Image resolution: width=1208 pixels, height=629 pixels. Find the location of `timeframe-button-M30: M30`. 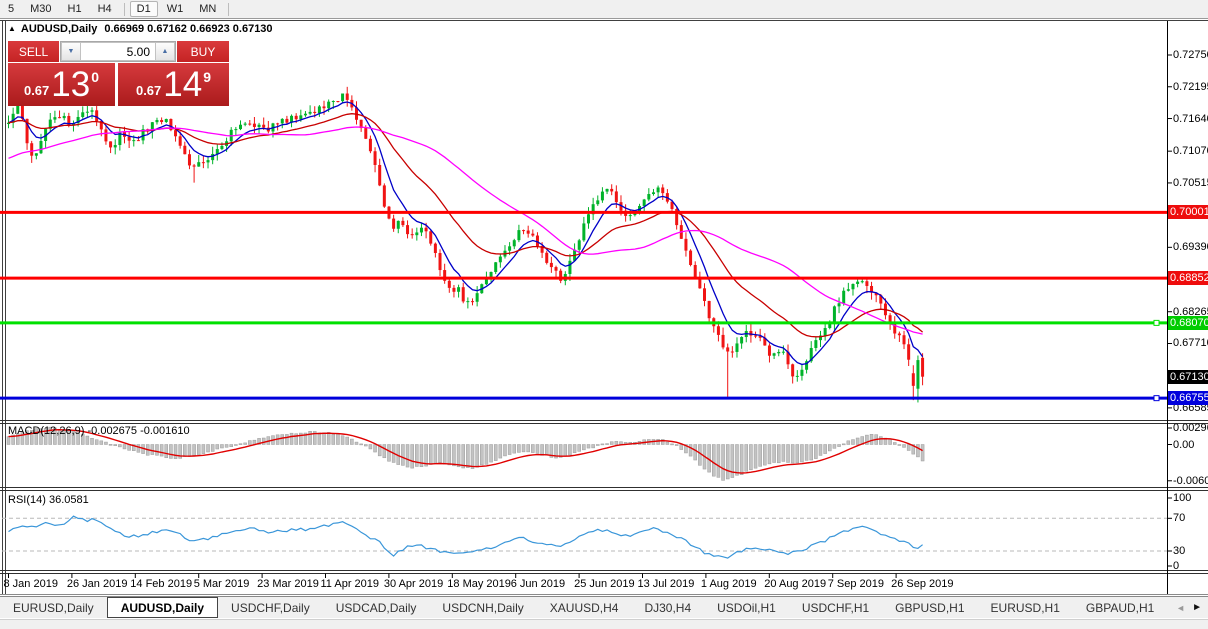

timeframe-button-M30: M30 is located at coordinates (41, 9).